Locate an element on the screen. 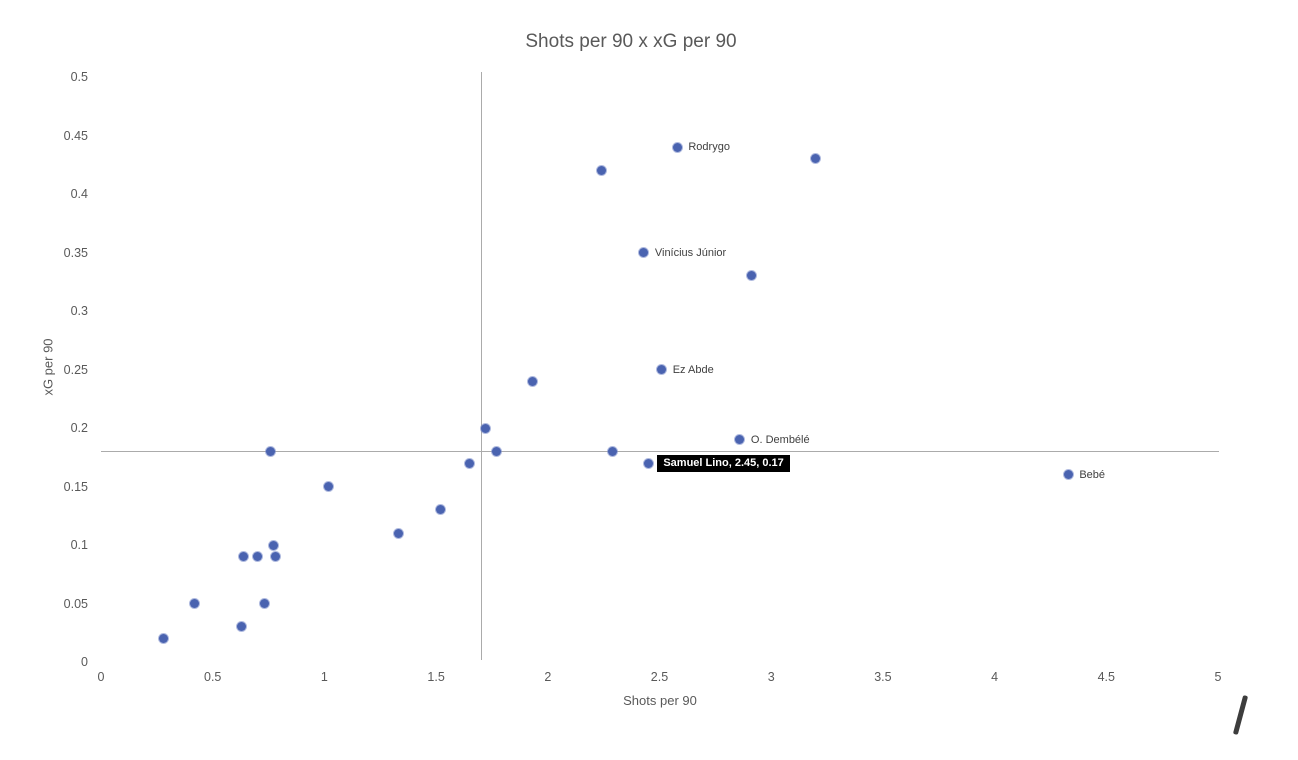 This screenshot has width=1298, height=760. y-tick-label: 0.1 is located at coordinates (79, 545).